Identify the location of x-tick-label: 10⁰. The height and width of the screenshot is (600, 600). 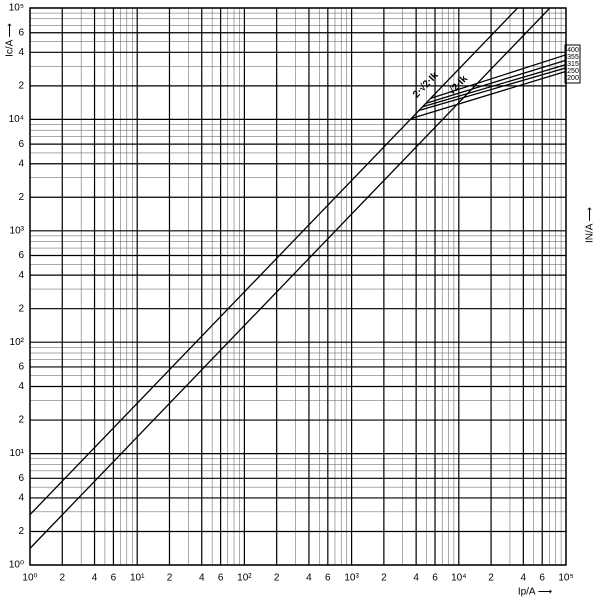
(29, 578).